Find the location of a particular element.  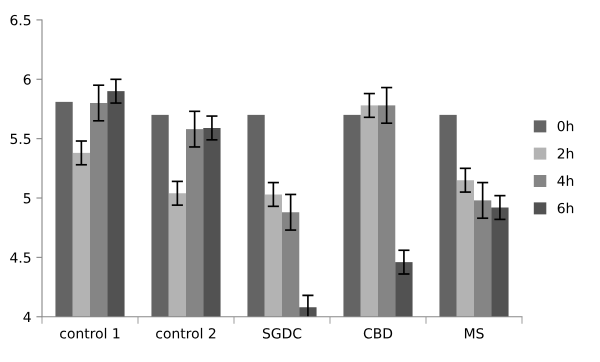

y-tick-label: 6 is located at coordinates (27, 79).